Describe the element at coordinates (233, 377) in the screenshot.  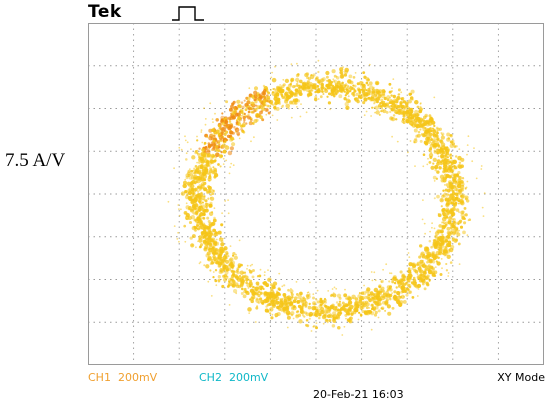
I see `ch2-readout: CH2 200mV` at that location.